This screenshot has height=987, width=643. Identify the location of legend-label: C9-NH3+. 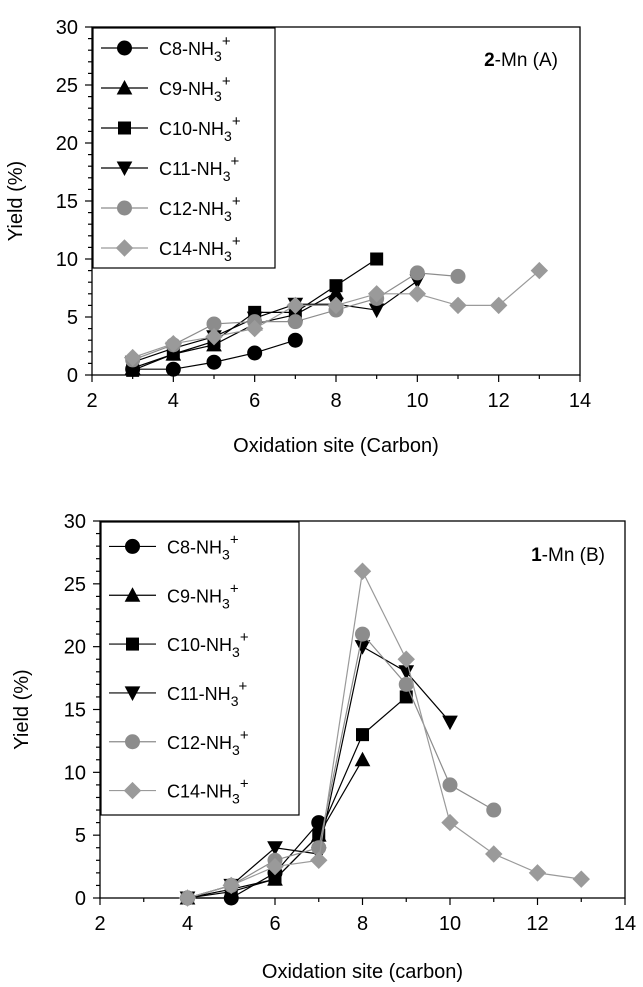
(195, 88).